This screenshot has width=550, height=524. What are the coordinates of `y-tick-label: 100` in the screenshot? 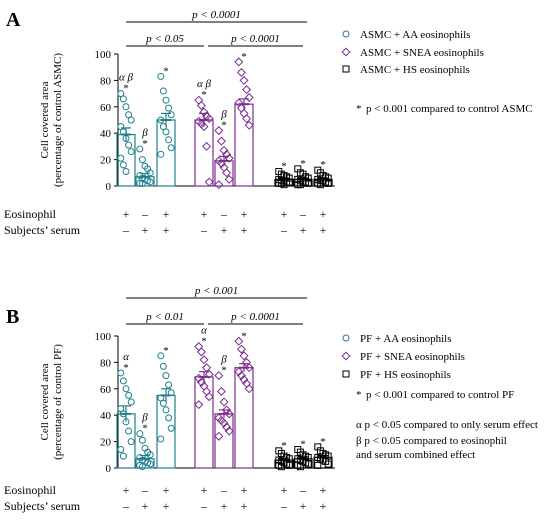 It's located at (103, 55).